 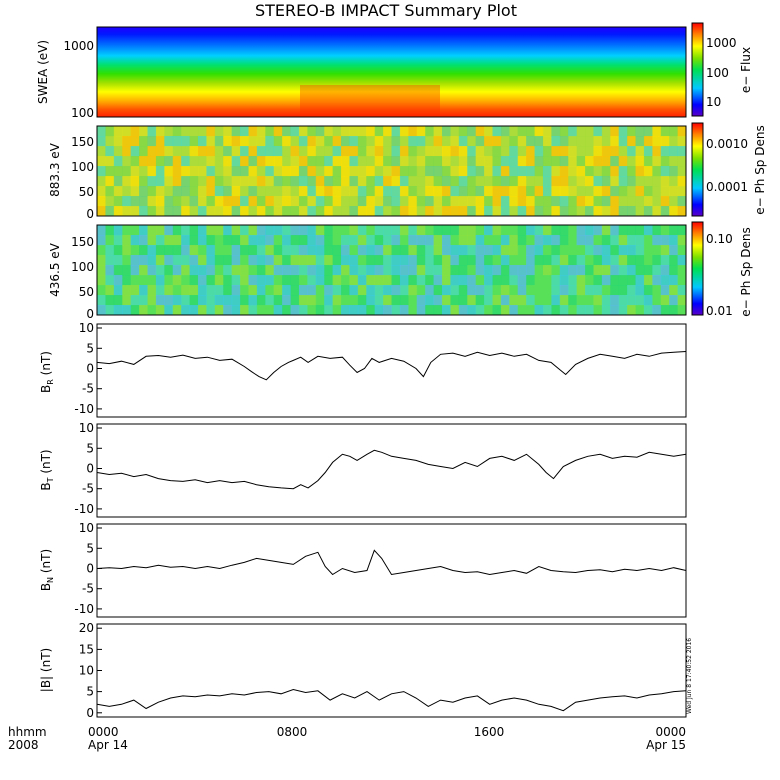 What do you see at coordinates (727, 144) in the screenshot?
I see `pad-883-cbar-tick-a: 0.0010` at bounding box center [727, 144].